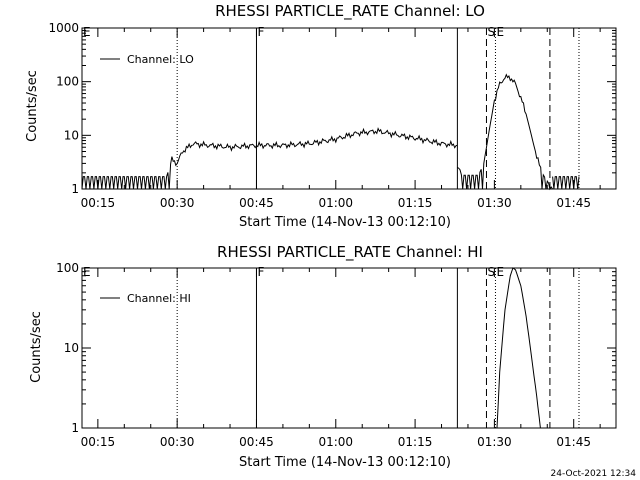 This screenshot has width=640, height=480. I want to click on lo-panel-legend: Channel: LO, so click(147, 59).